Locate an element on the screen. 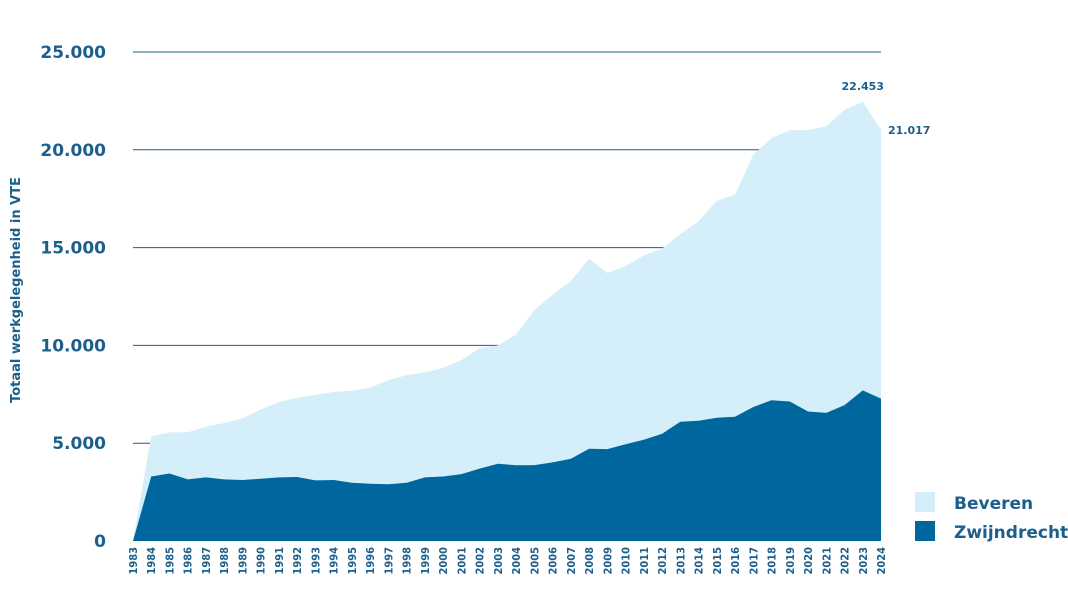 The height and width of the screenshot is (596, 1068). y-axis-ticks: 0 5.000 10.000 15.000 20.000 25.000 is located at coordinates (73, 297).